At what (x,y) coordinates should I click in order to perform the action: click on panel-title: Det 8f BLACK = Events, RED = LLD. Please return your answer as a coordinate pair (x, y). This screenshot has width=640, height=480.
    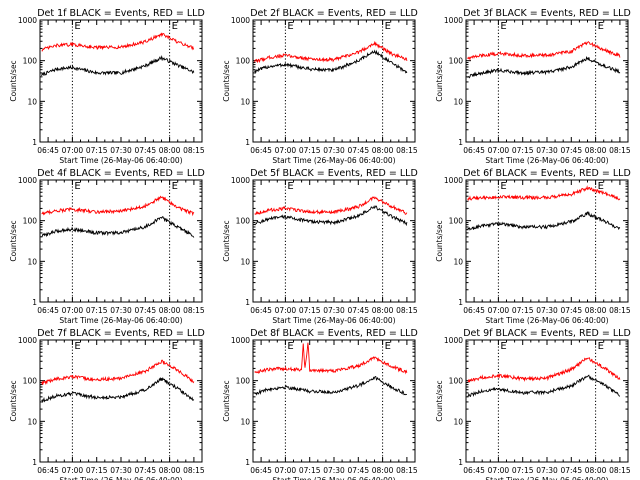
    Looking at the image, I should click on (334, 333).